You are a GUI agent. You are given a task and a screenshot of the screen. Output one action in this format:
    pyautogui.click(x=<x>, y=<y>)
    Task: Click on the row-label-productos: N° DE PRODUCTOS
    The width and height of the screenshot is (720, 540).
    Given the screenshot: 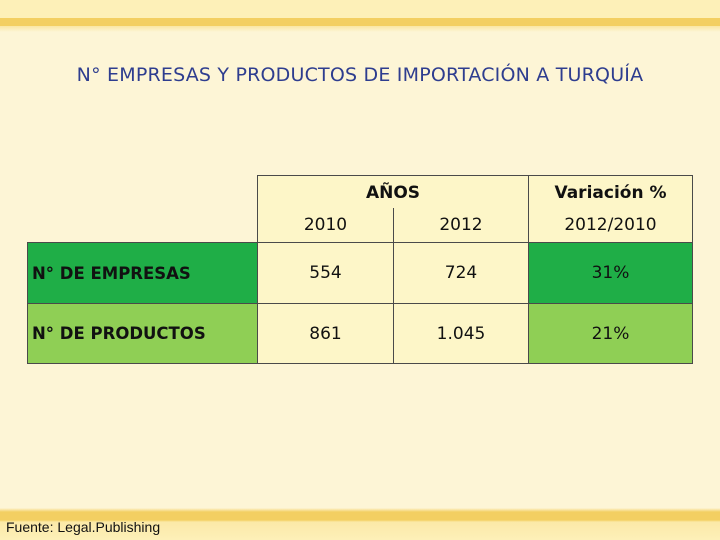 What is the action you would take?
    pyautogui.click(x=119, y=333)
    